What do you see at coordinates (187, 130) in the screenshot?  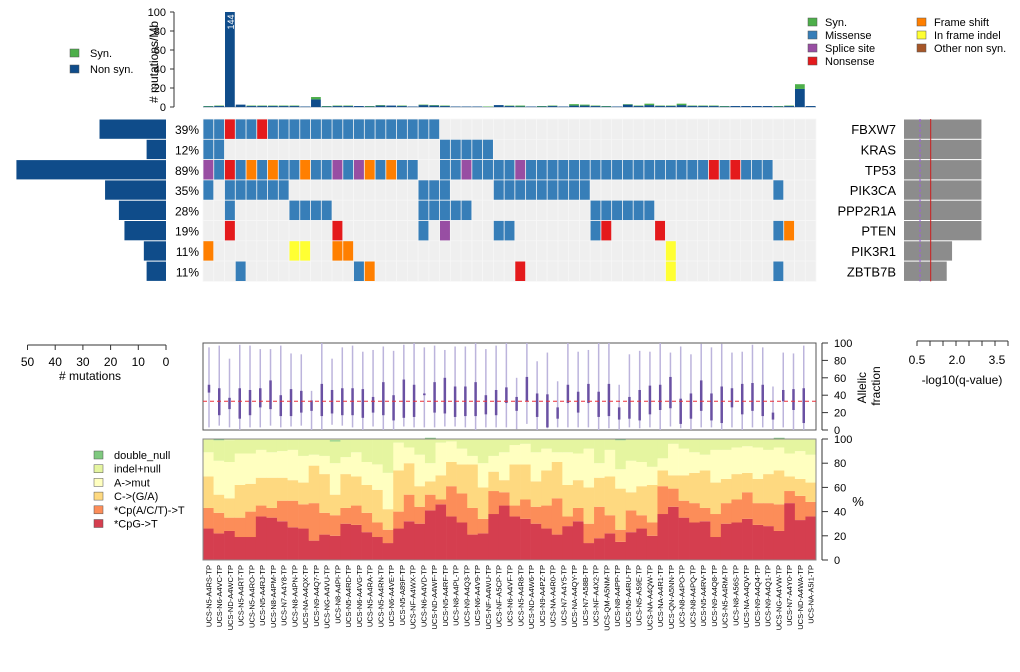 I see `percent-label: 39%` at bounding box center [187, 130].